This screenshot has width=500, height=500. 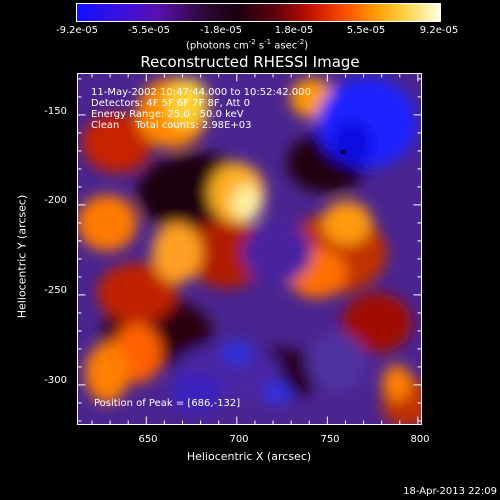 What do you see at coordinates (167, 114) in the screenshot?
I see `info-line-3: Energy Range: 25.0 - 50.0 keV` at bounding box center [167, 114].